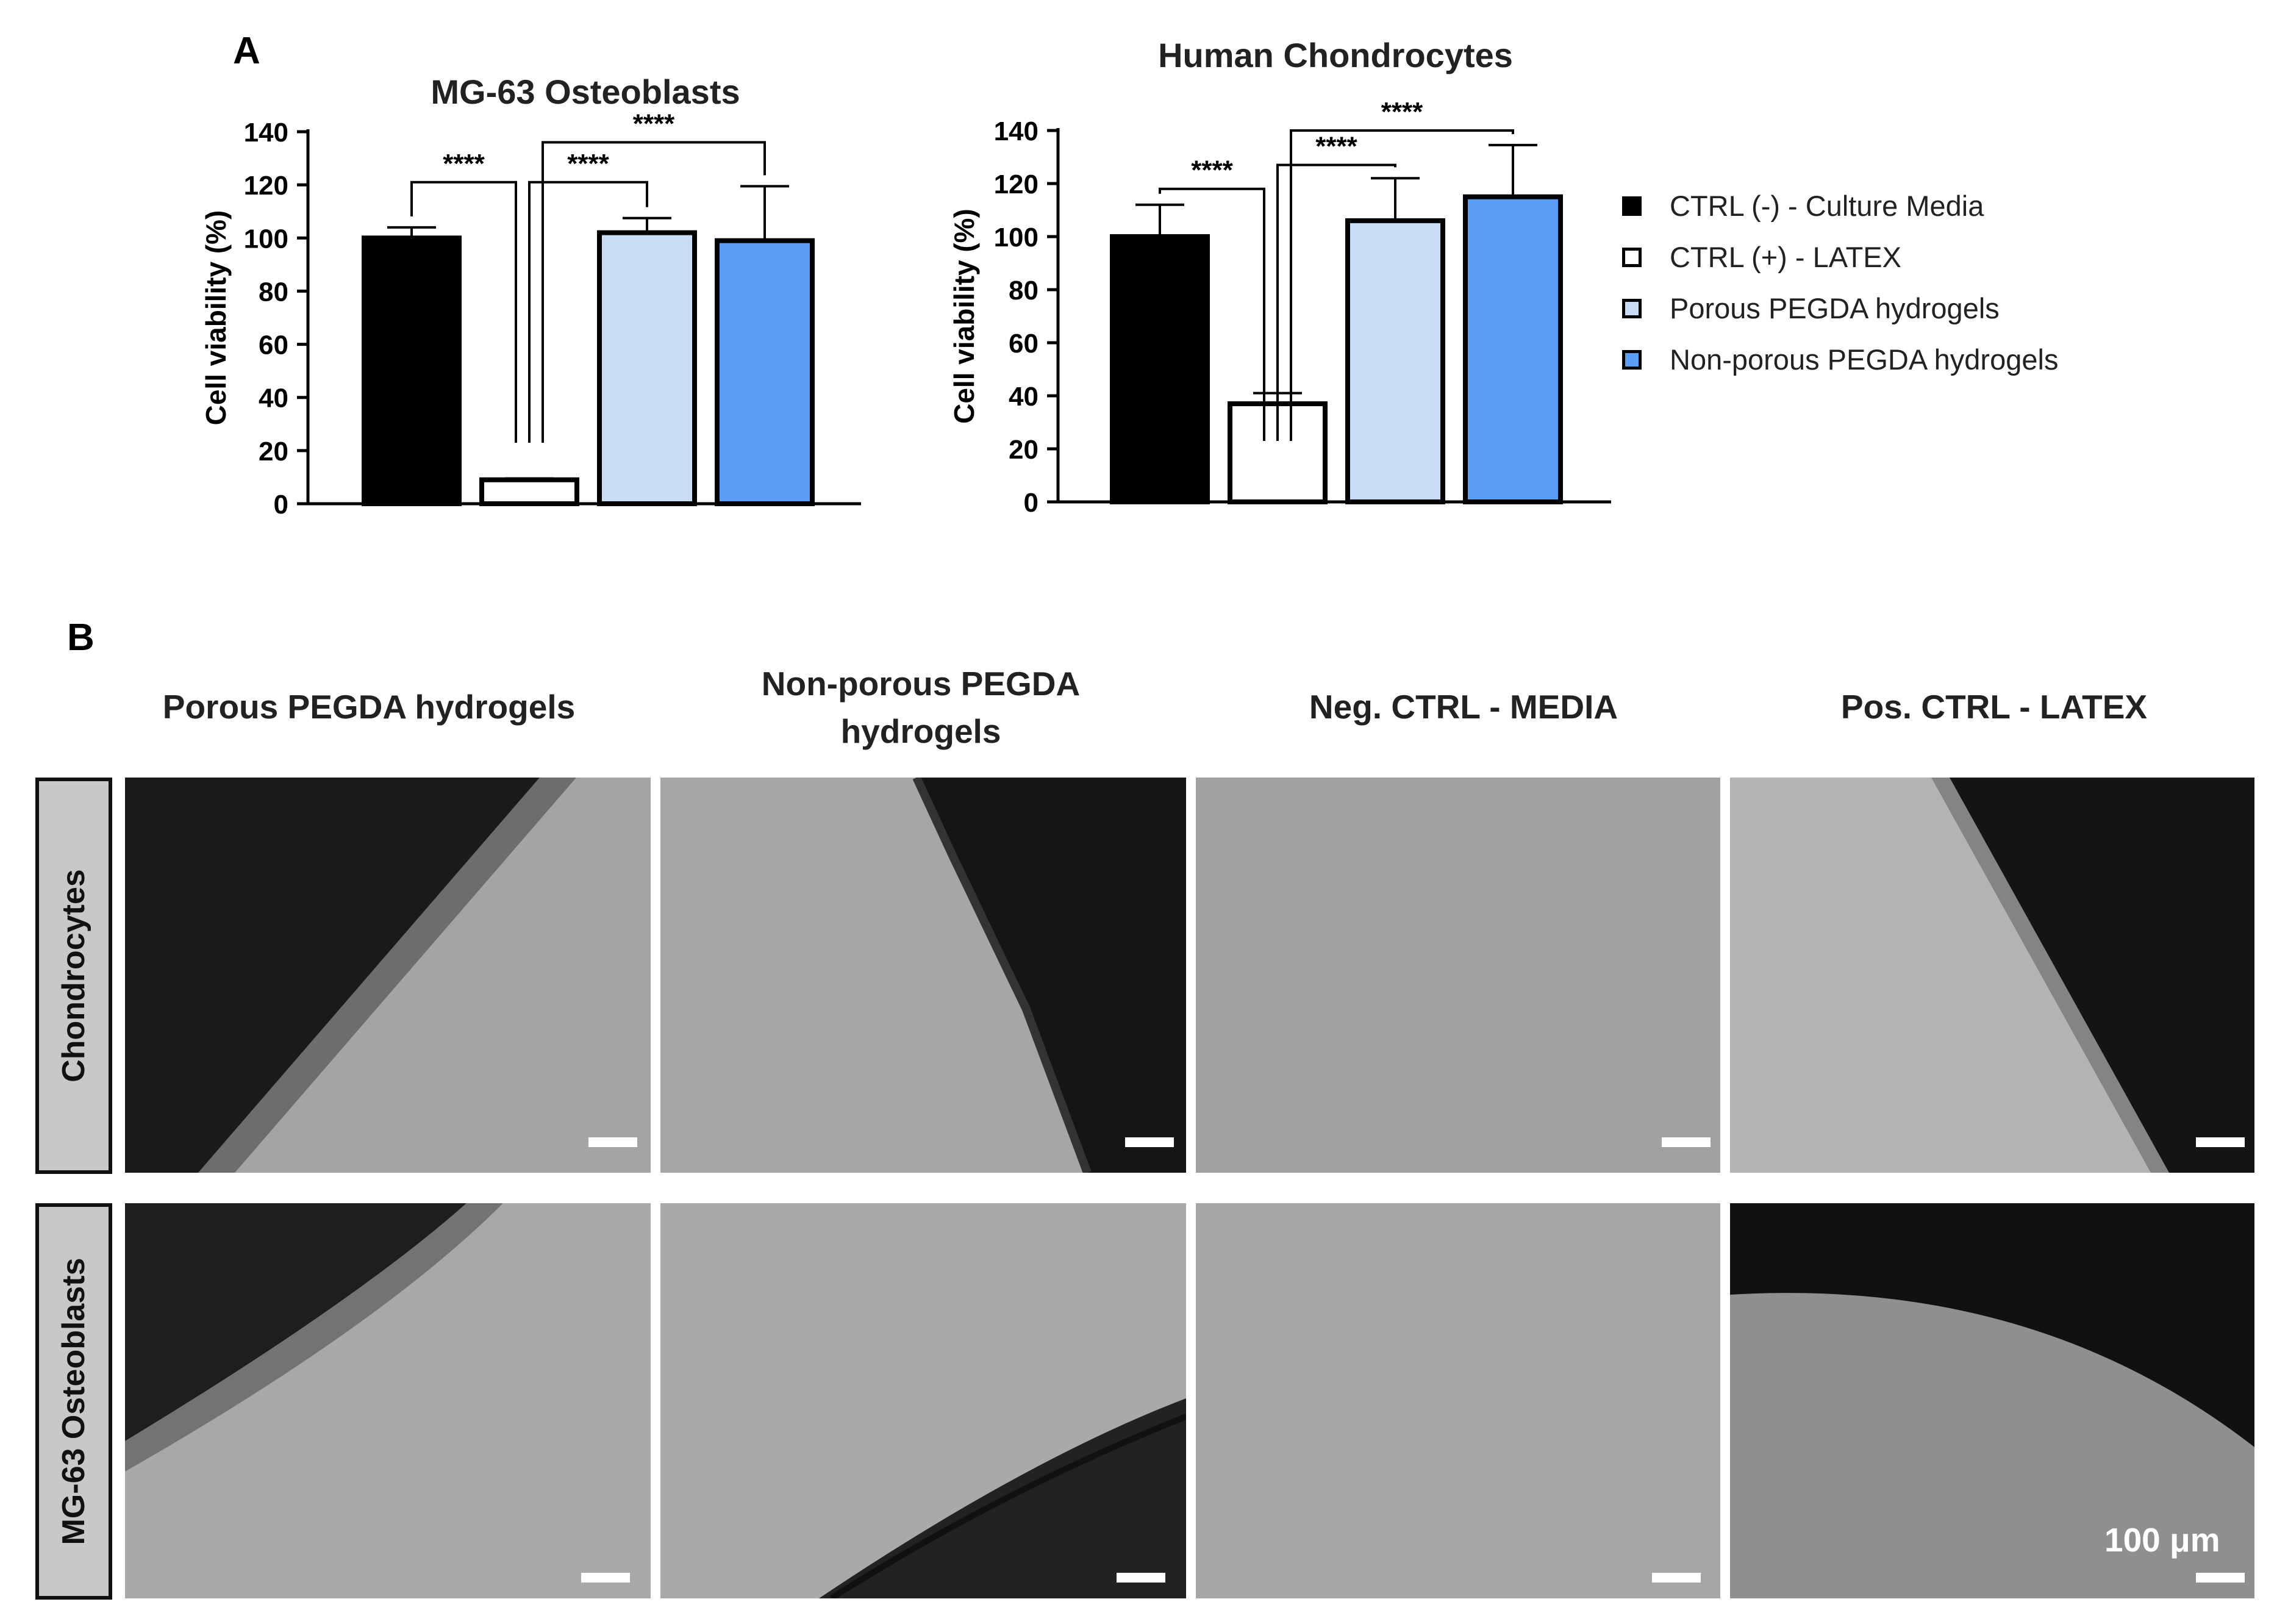  What do you see at coordinates (1632, 257) in the screenshot?
I see `legend-swatch-ctrl-pos` at bounding box center [1632, 257].